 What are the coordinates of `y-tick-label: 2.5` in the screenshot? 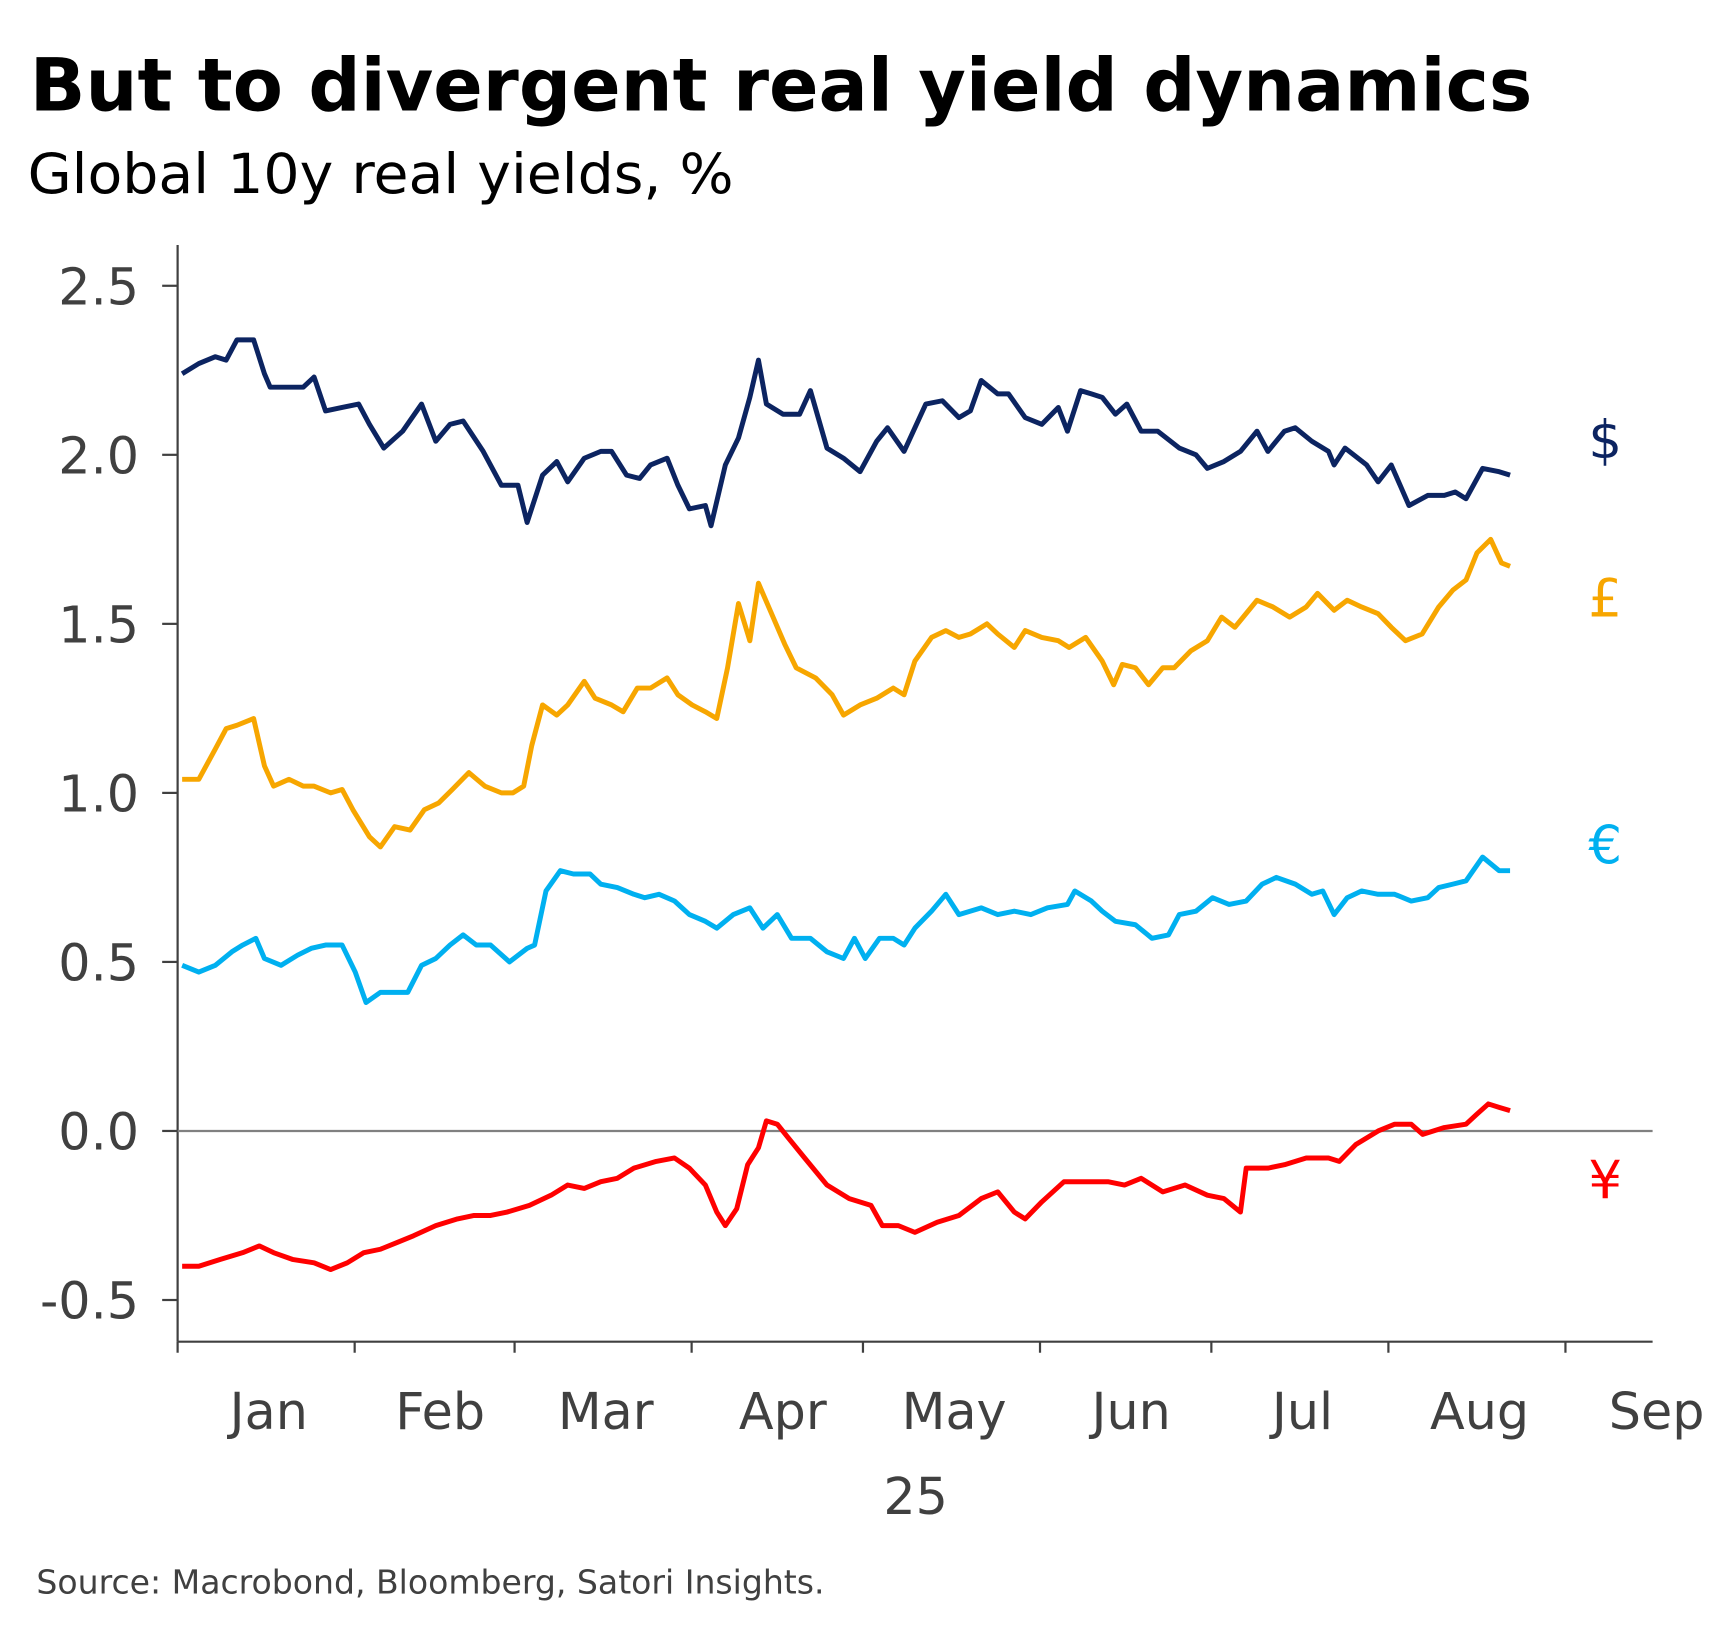 It's located at (98, 287).